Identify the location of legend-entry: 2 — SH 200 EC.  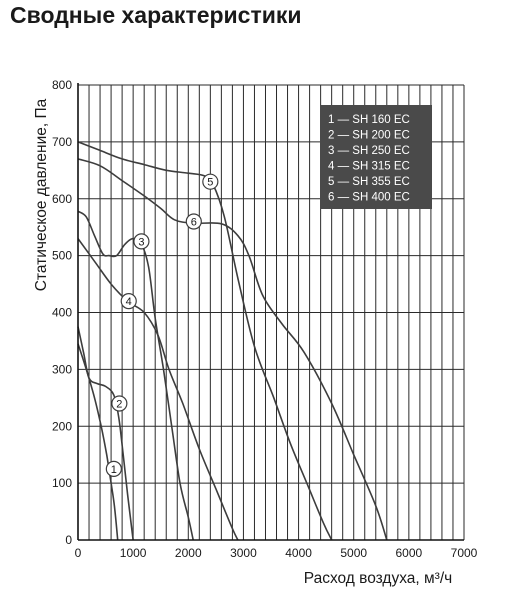
(369, 136).